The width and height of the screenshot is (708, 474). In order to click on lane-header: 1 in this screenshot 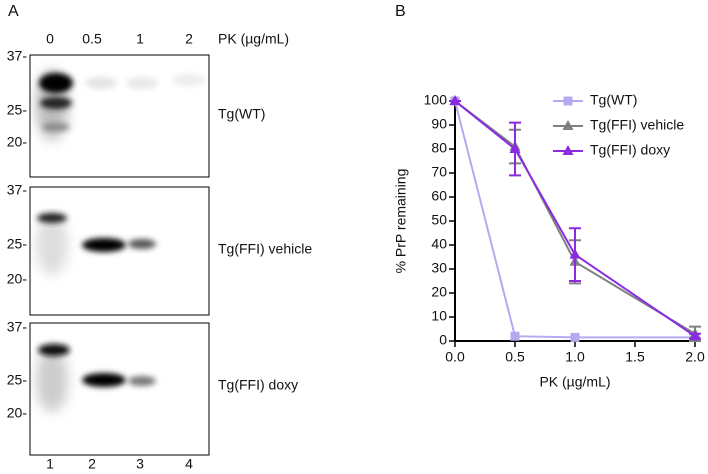, I will do `click(140, 39)`.